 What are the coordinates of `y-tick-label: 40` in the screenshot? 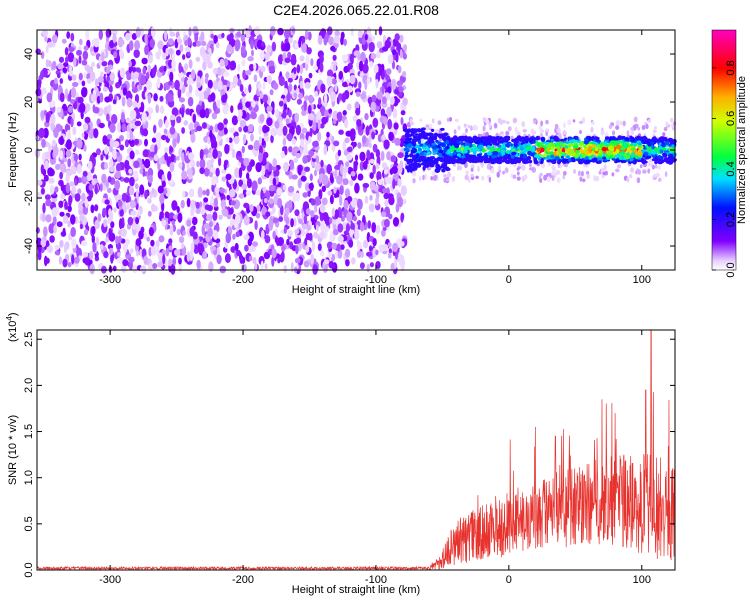 It's located at (29, 54).